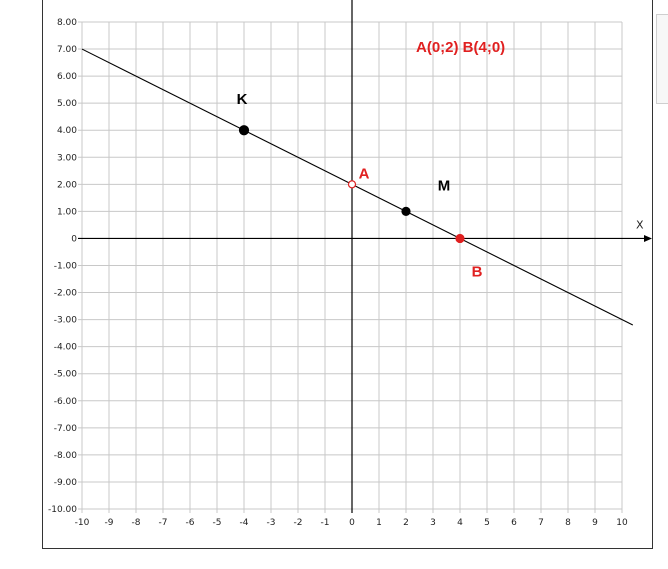 Image resolution: width=668 pixels, height=569 pixels. I want to click on y-tick-label: -3.00, so click(66, 321).